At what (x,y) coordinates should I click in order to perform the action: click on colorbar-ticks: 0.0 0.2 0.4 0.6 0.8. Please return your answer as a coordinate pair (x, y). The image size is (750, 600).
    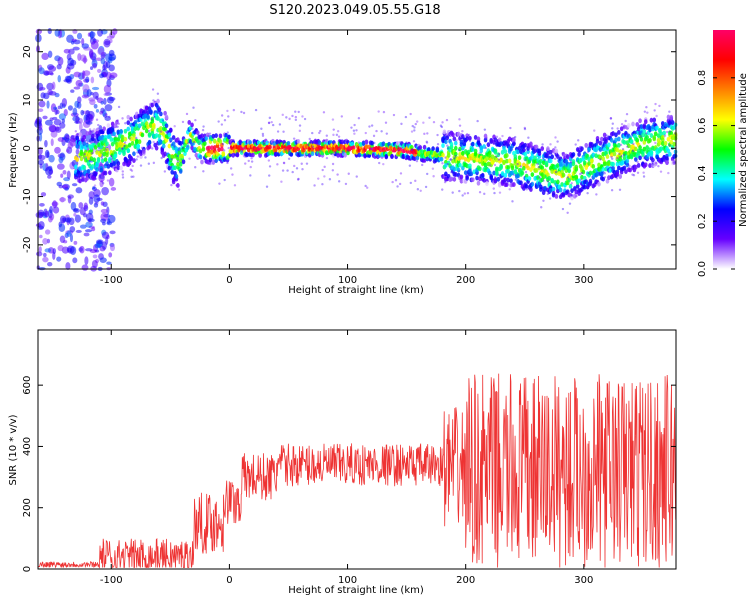
    Looking at the image, I should click on (716, 173).